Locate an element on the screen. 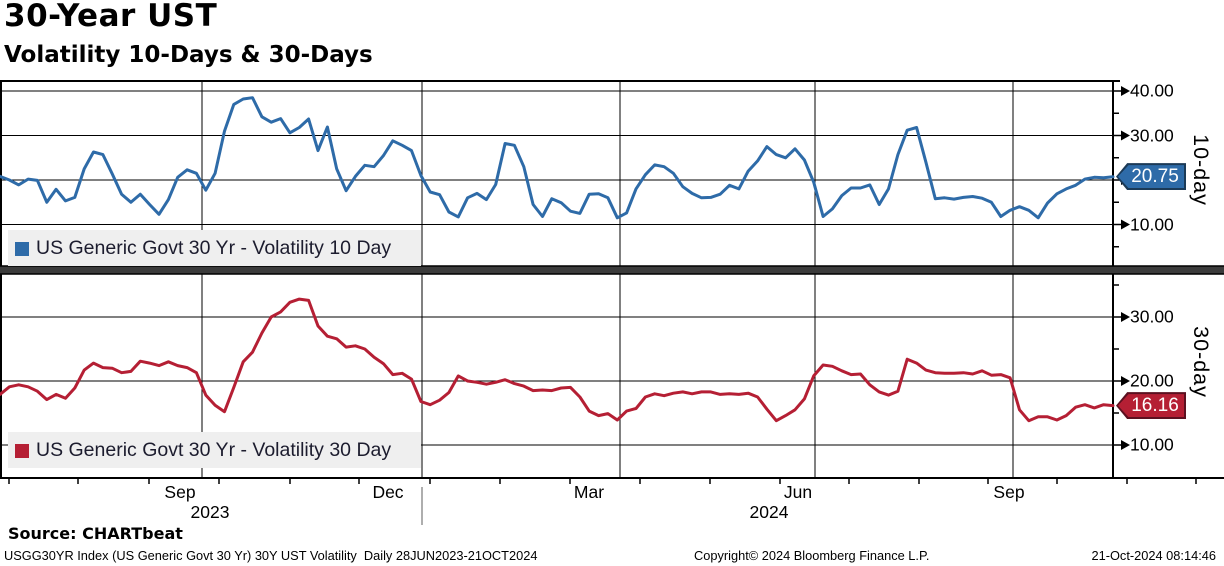 This screenshot has height=566, width=1224. copyright-text: Copyright© 2024 Bloomberg Finance L.P. is located at coordinates (812, 555).